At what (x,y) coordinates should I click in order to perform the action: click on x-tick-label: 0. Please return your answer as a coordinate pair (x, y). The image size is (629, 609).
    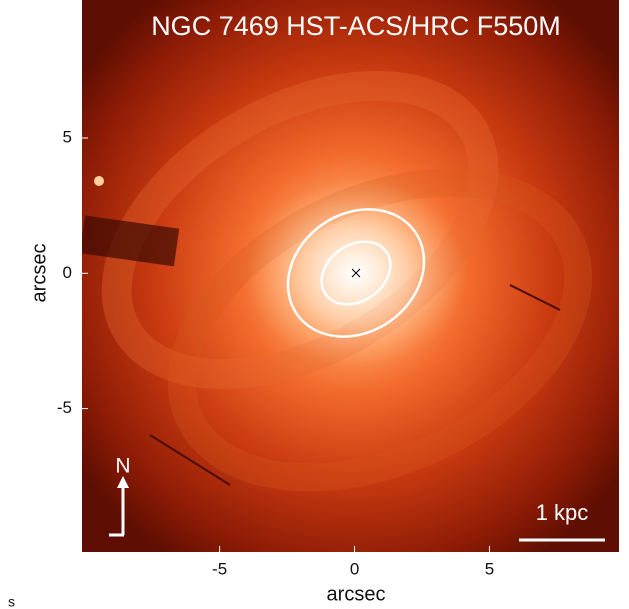
    Looking at the image, I should click on (354, 568).